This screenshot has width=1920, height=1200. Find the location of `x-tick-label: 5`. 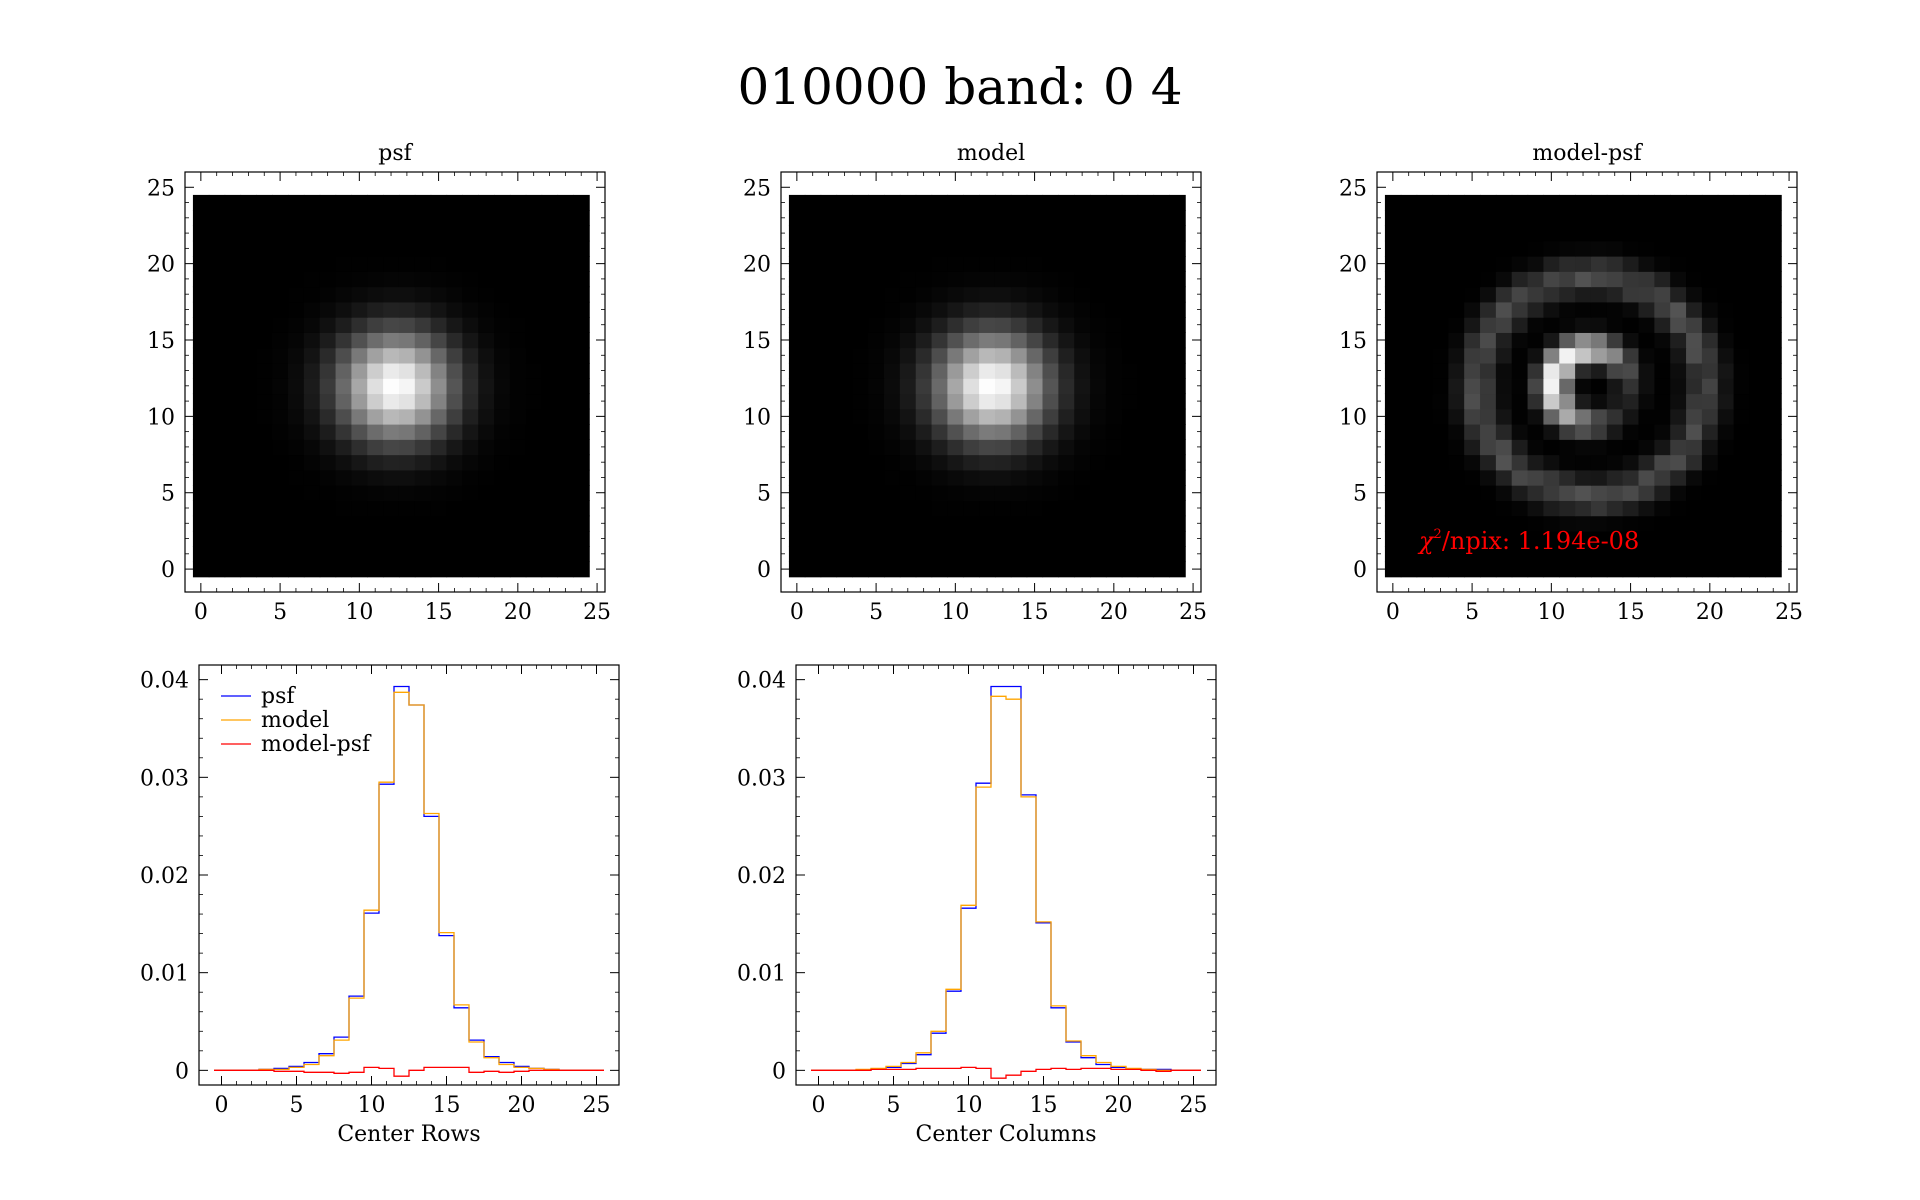

x-tick-label: 5 is located at coordinates (1472, 612).